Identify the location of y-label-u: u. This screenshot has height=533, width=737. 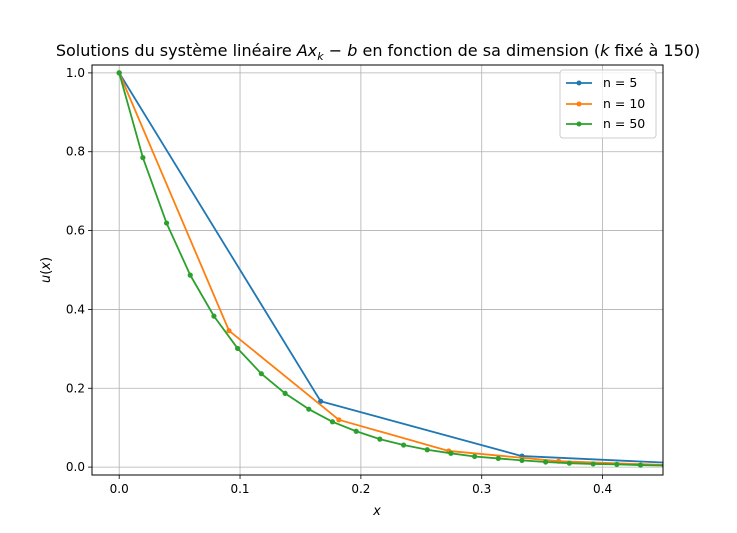
(46, 279).